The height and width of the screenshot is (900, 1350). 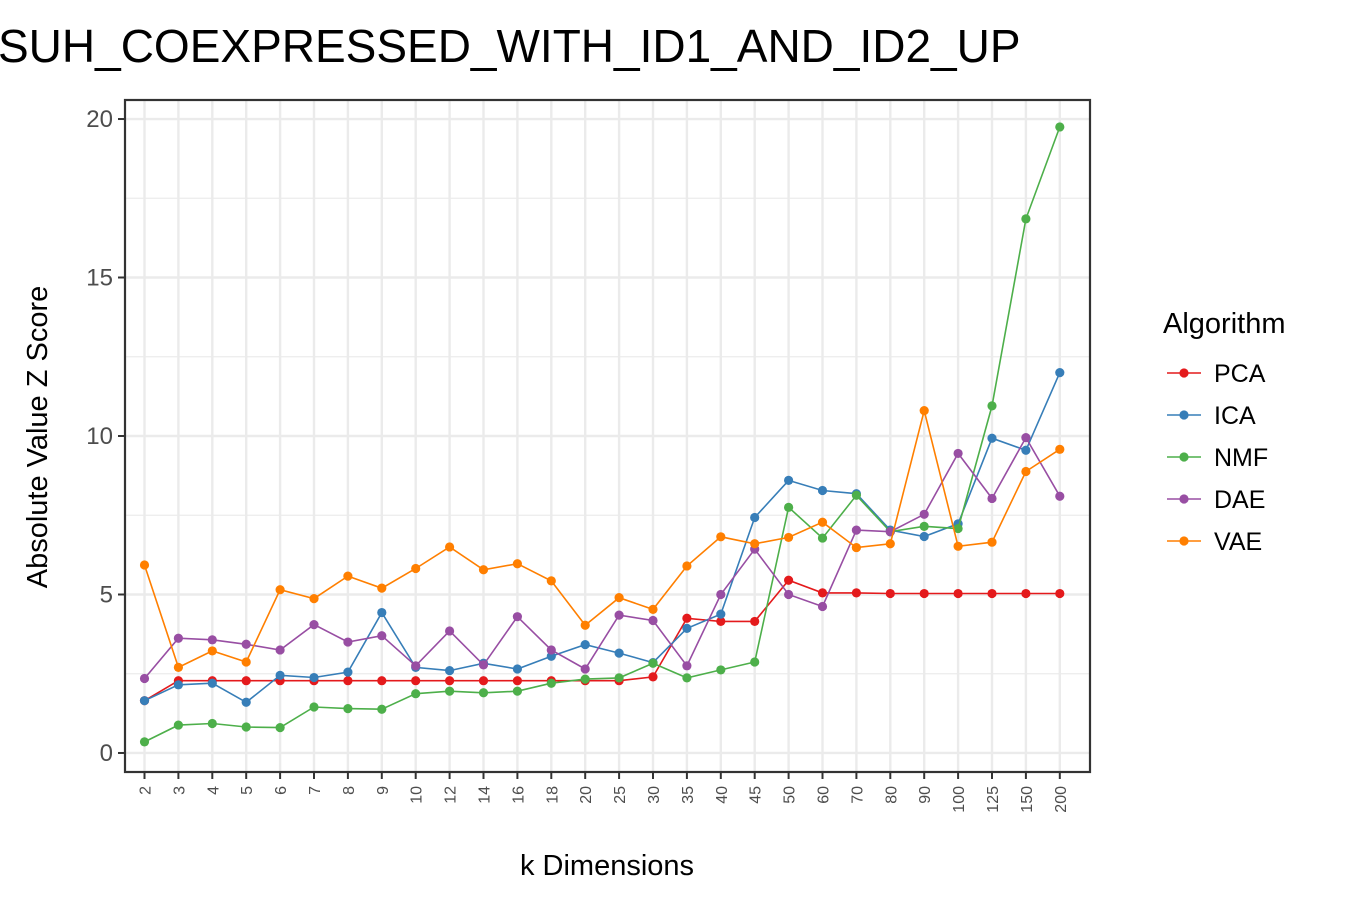 What do you see at coordinates (99, 436) in the screenshot?
I see `y-tick-label: 10` at bounding box center [99, 436].